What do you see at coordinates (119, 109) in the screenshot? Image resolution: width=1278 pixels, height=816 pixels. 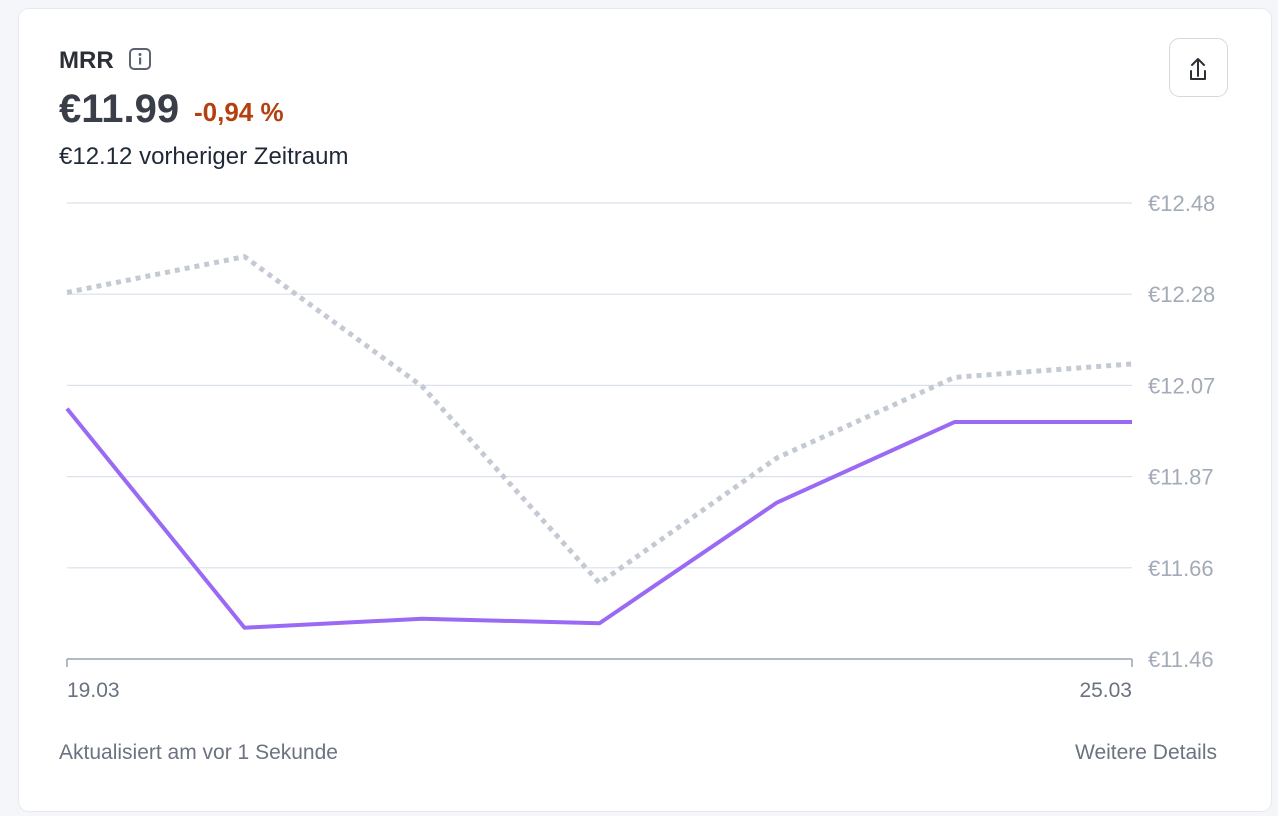 I see `metric-value: €11.99` at bounding box center [119, 109].